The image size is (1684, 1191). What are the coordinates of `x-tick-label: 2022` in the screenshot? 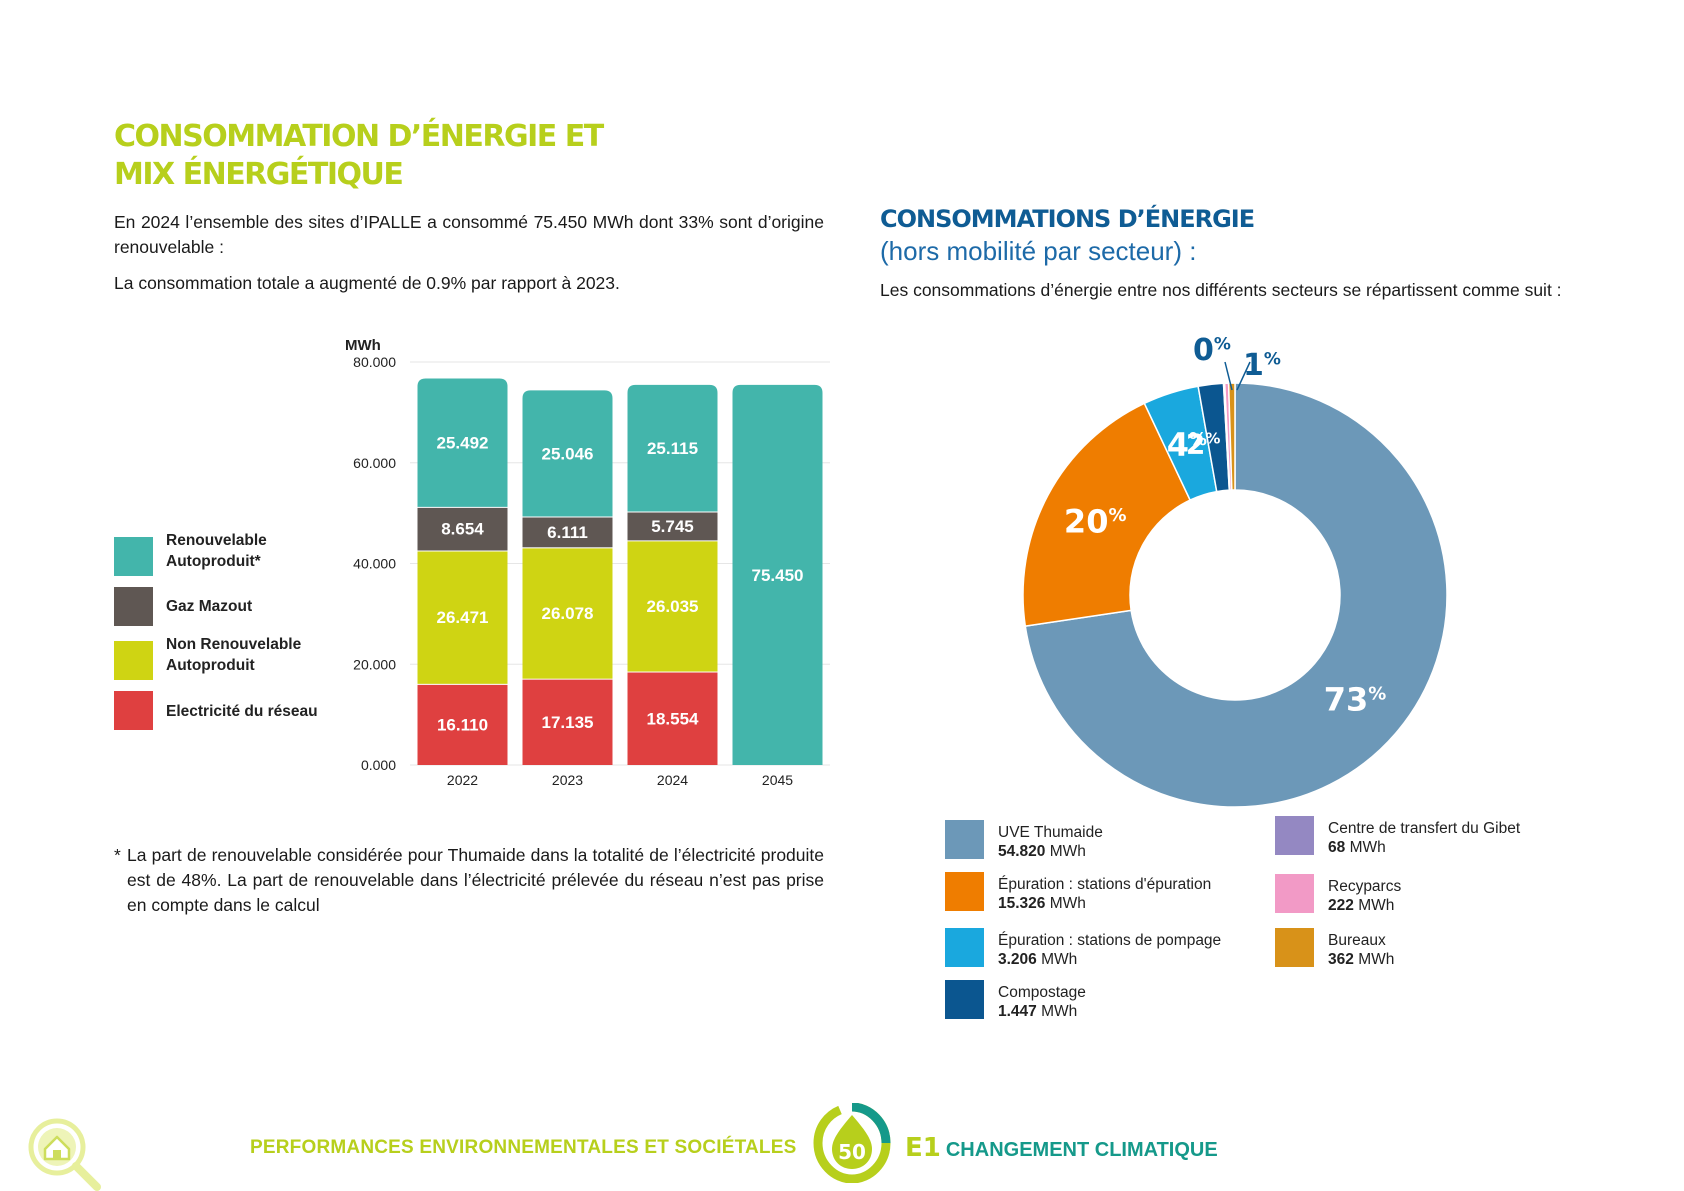 It's located at (462, 780).